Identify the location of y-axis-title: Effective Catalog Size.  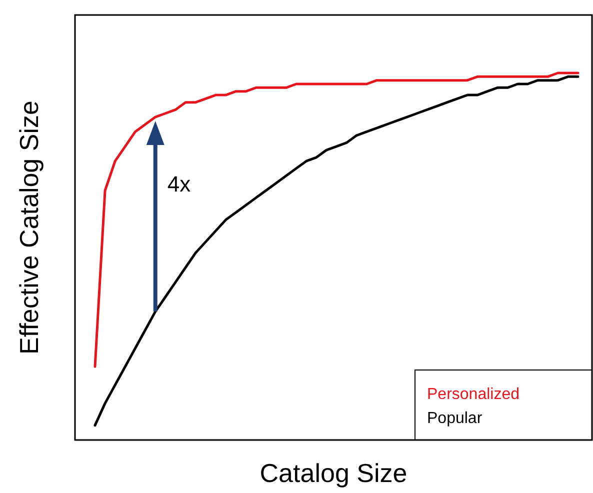
(29, 227).